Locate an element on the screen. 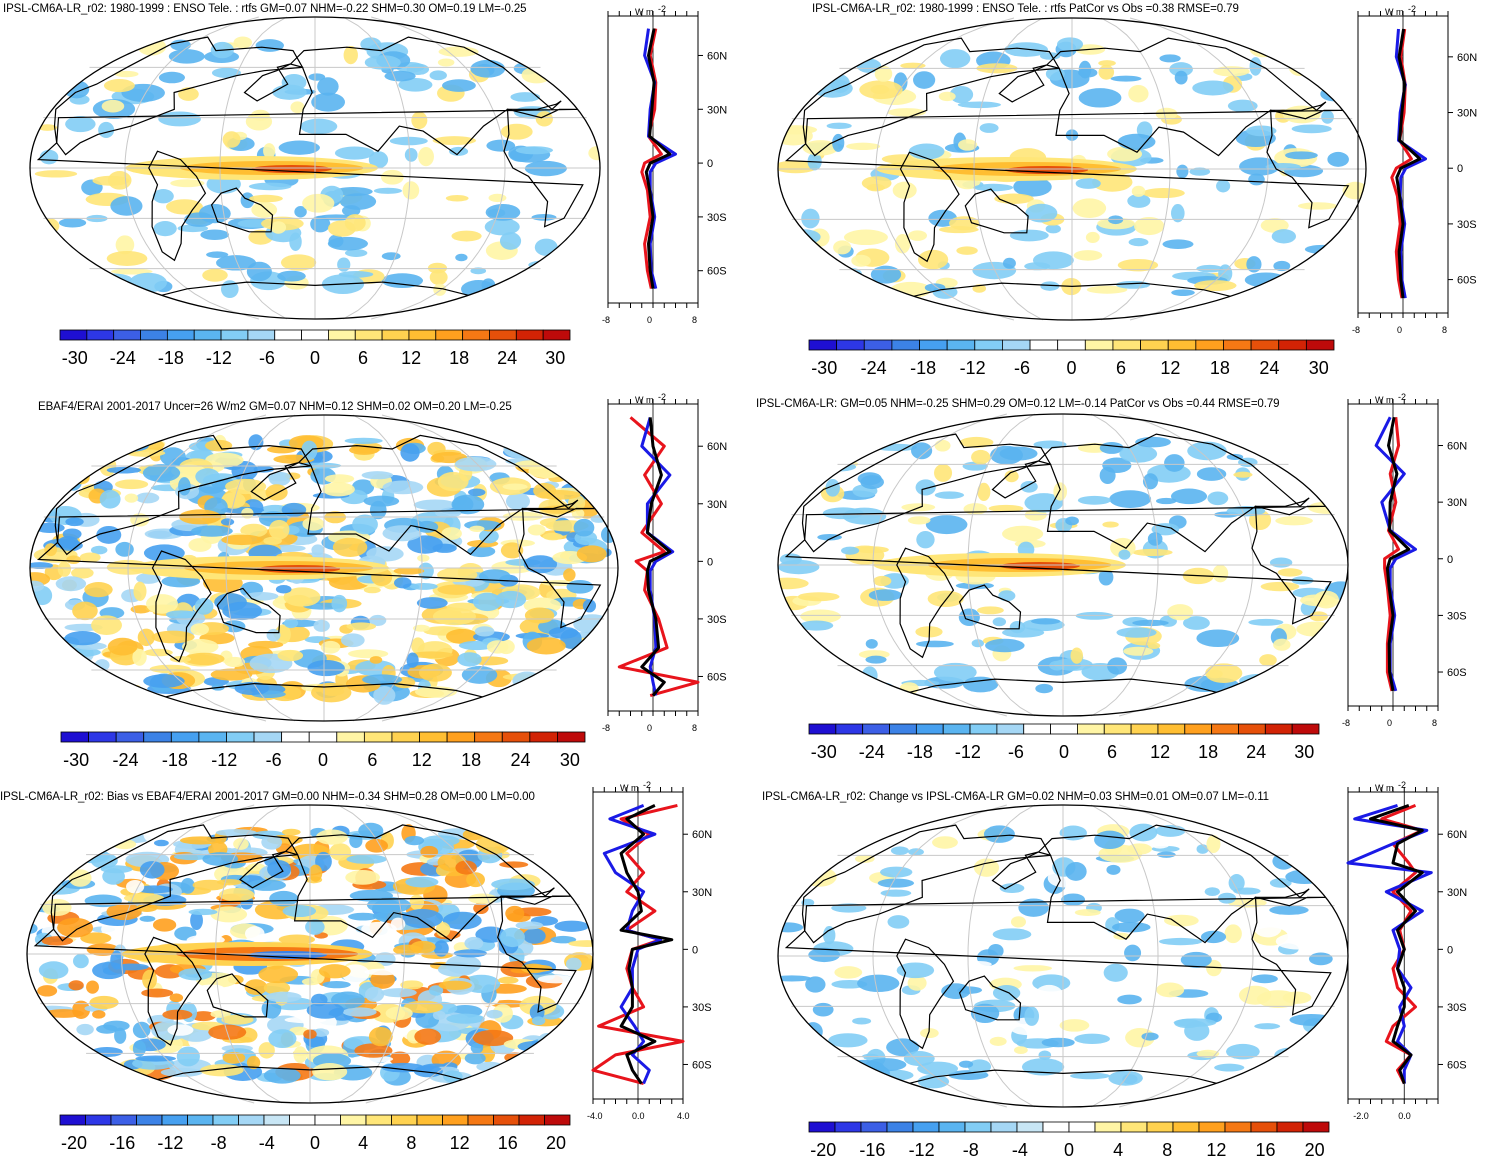  coast-antarctica is located at coordinates (1072, 291).